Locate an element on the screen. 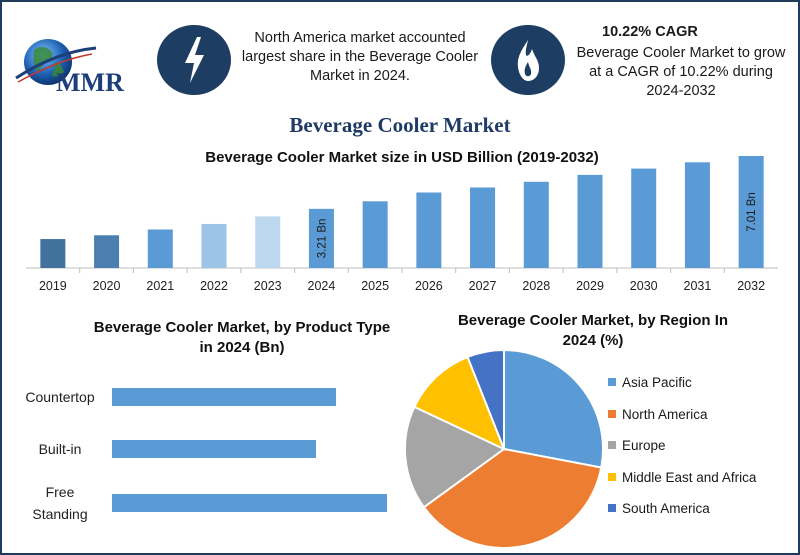  legend-item: South America is located at coordinates (659, 509).